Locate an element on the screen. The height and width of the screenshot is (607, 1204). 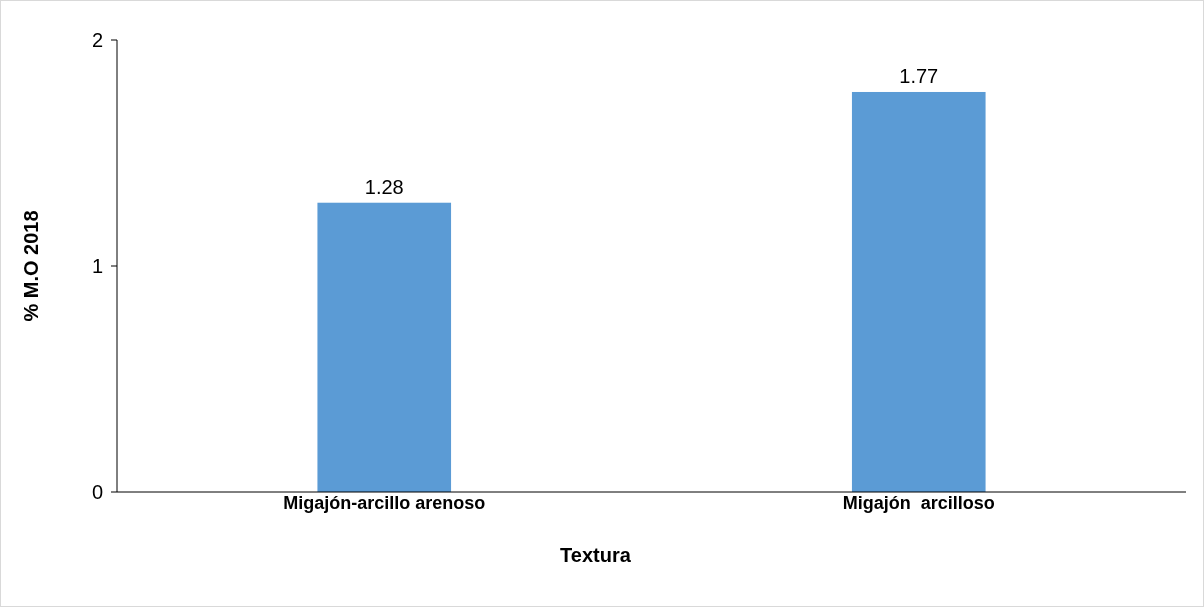
x-tick-label: Migajón-arcillo arenoso is located at coordinates (384, 503).